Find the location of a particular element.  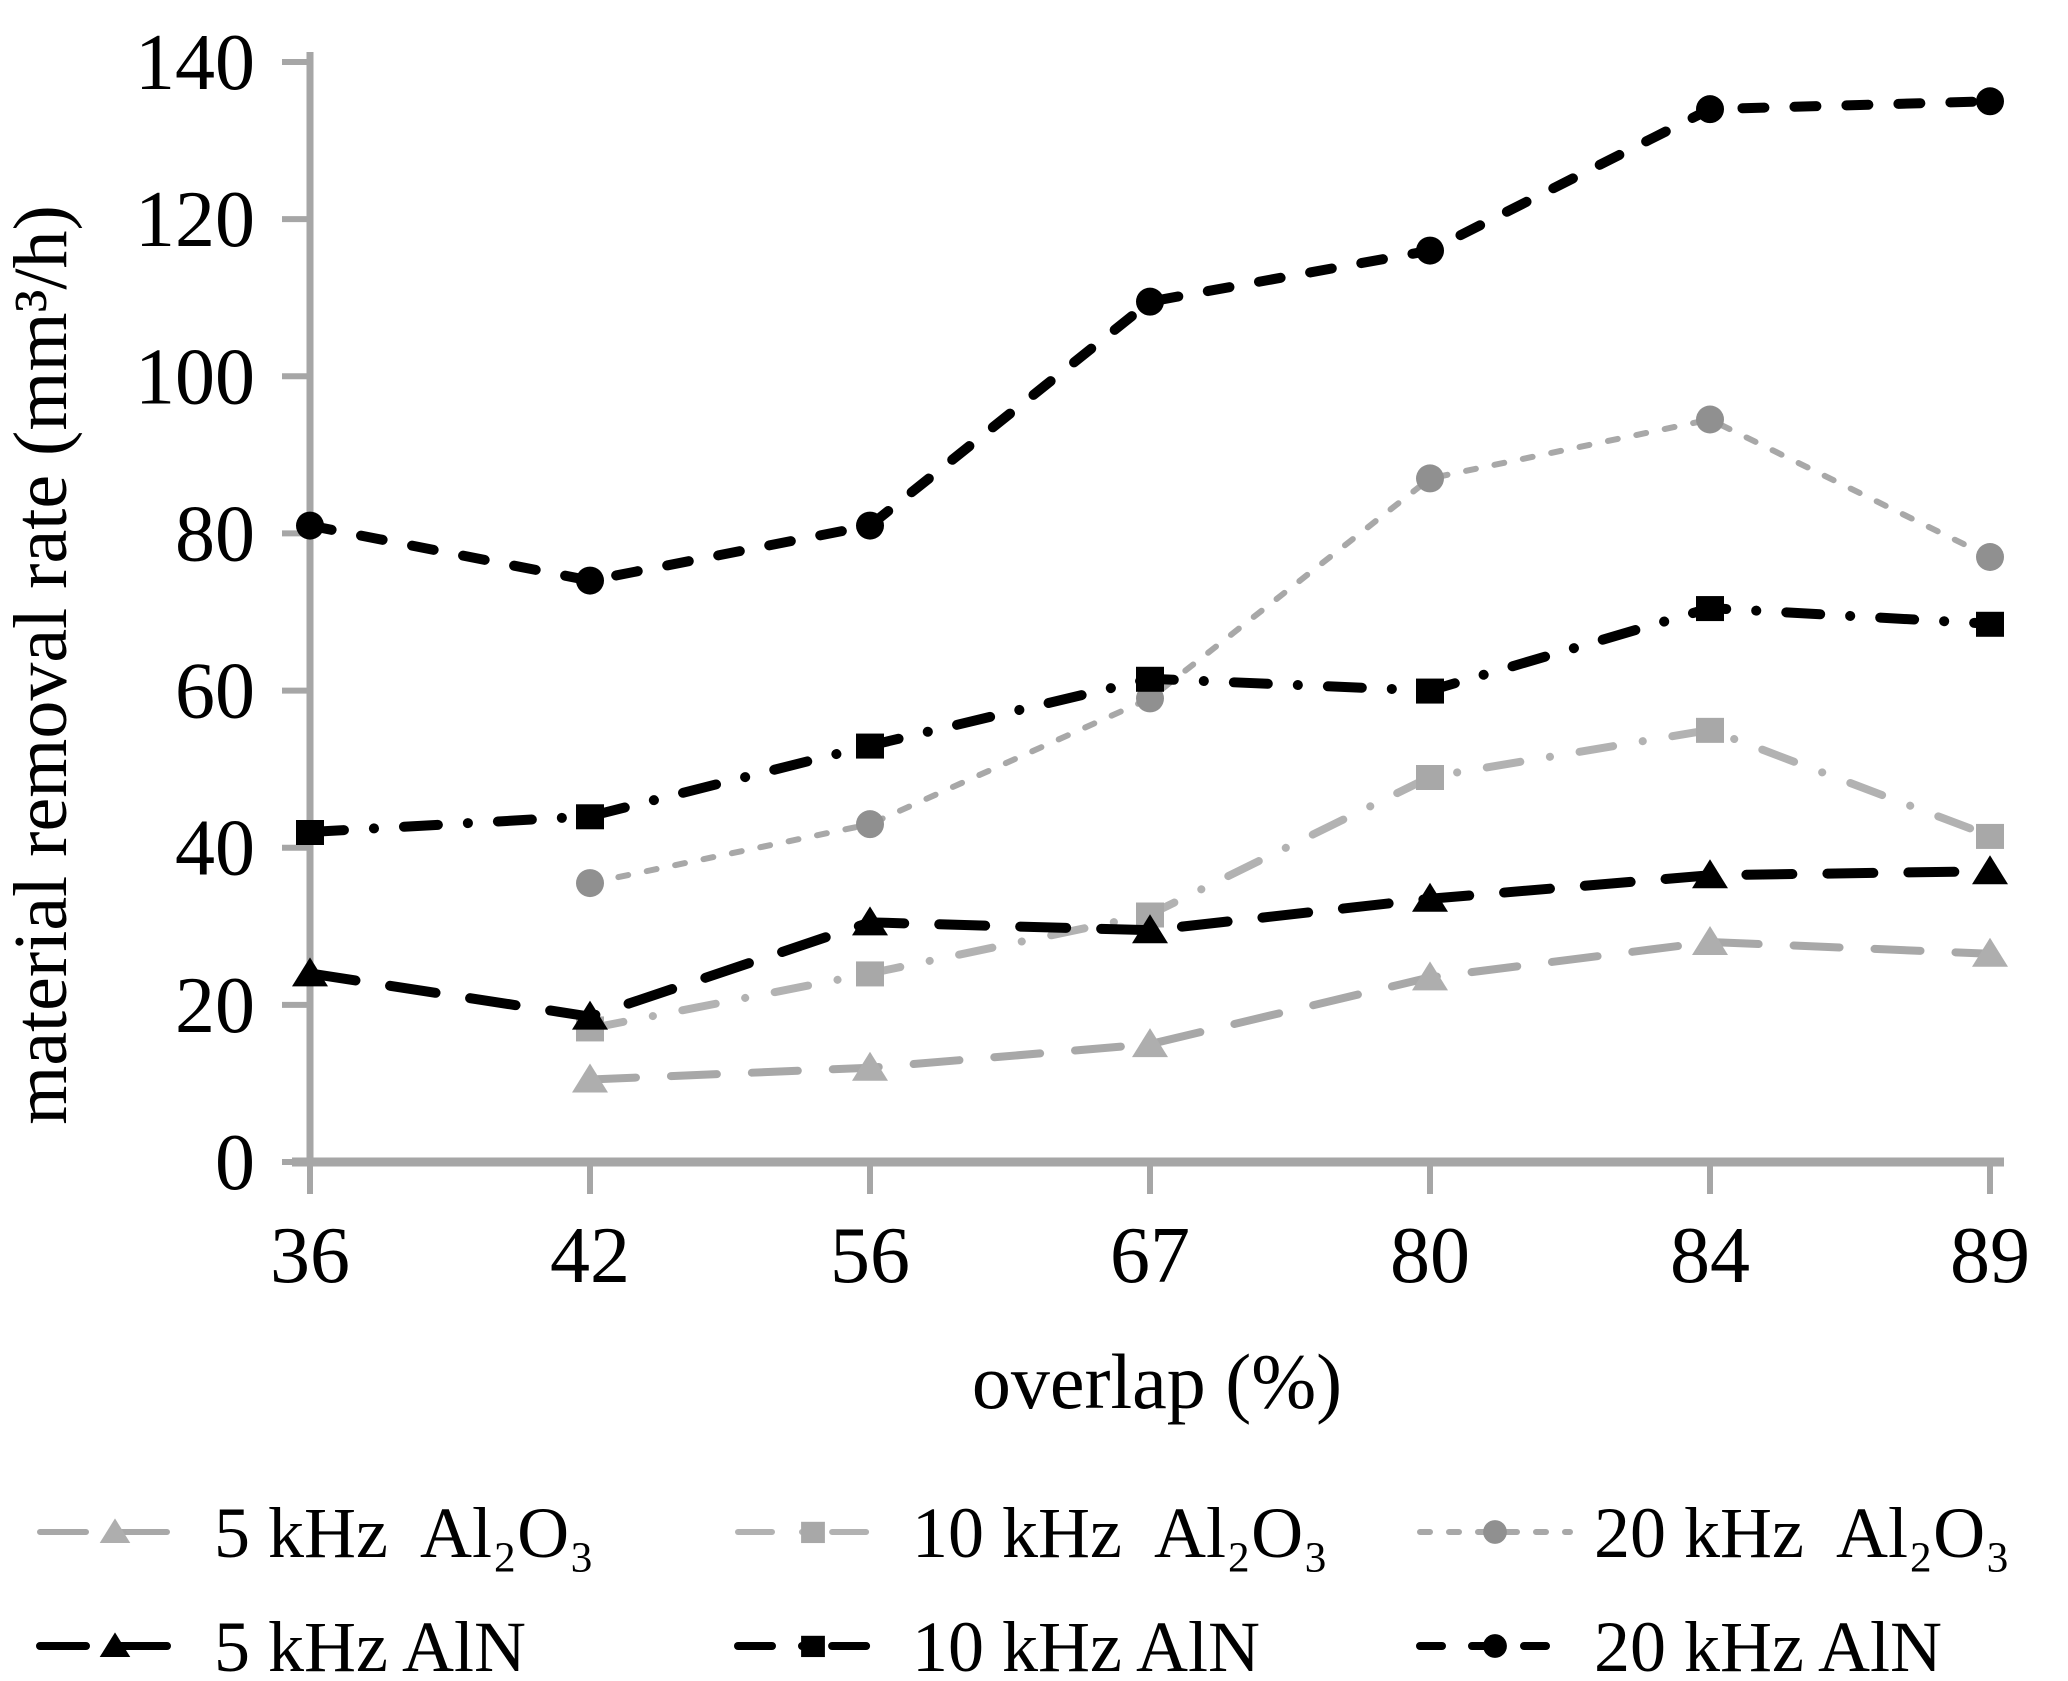

legend-item-10-khz-aln: 10 kHz AlN is located at coordinates (997, 1644).